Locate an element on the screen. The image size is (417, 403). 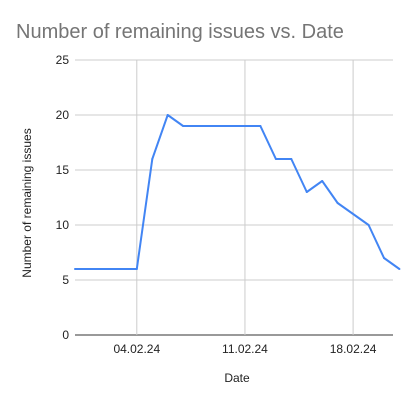
x-tick-label: 18.02.24 is located at coordinates (353, 349).